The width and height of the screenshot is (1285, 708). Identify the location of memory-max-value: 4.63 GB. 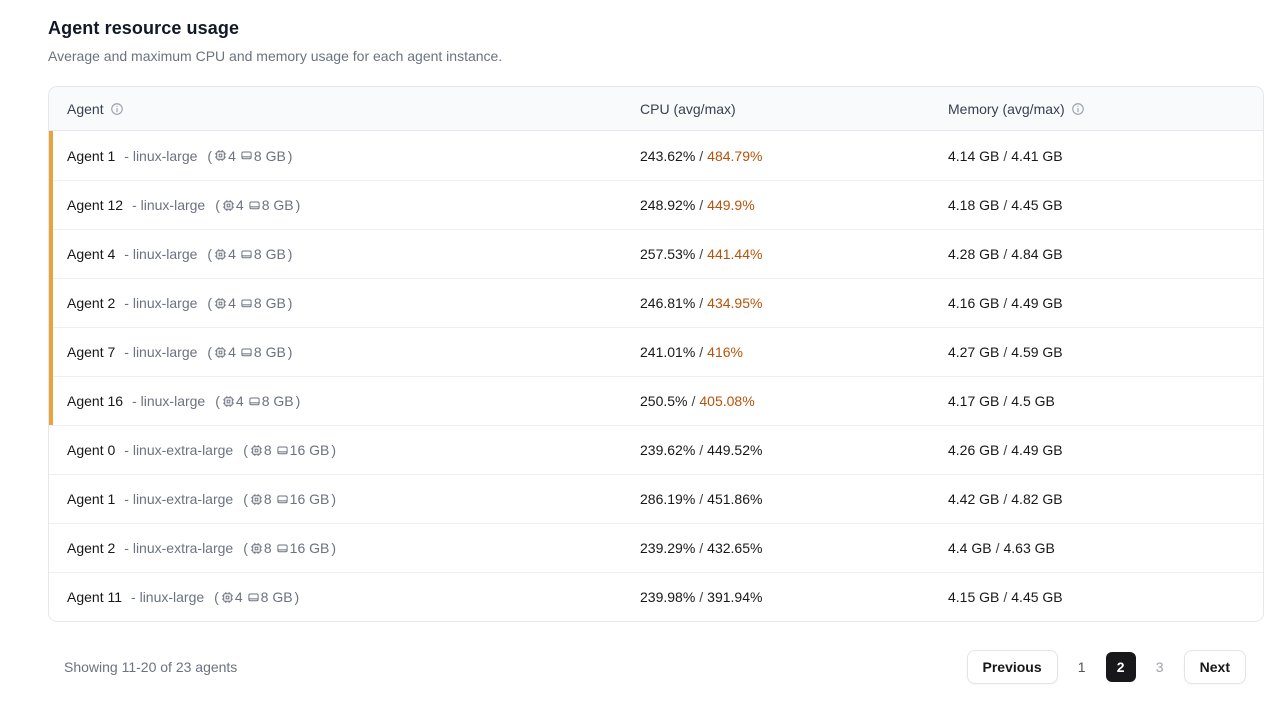
(1029, 548).